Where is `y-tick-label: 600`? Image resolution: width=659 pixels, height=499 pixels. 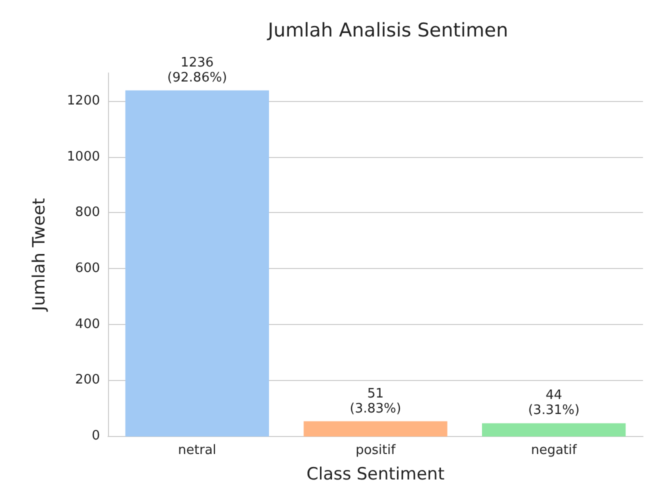
y-tick-label: 600 is located at coordinates (87, 268).